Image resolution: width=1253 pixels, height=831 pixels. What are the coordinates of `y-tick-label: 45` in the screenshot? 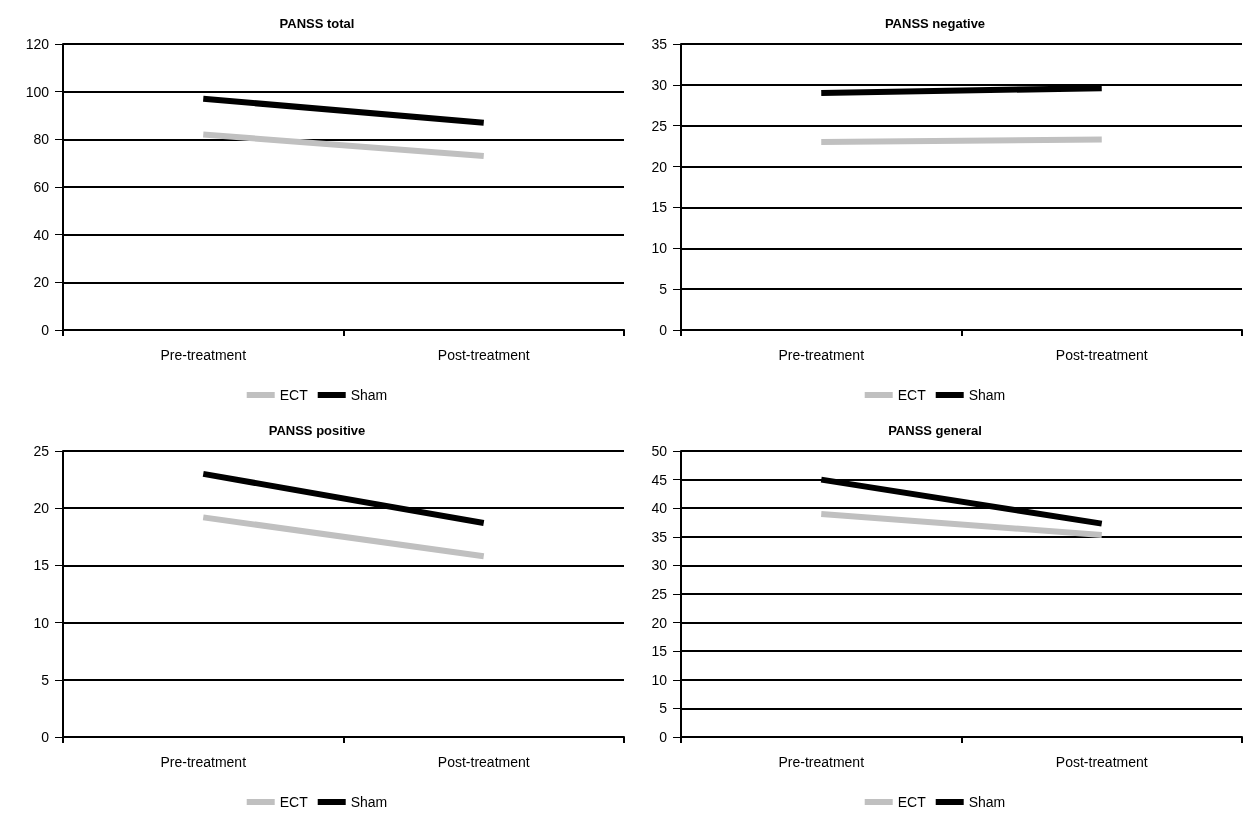 It's located at (659, 479).